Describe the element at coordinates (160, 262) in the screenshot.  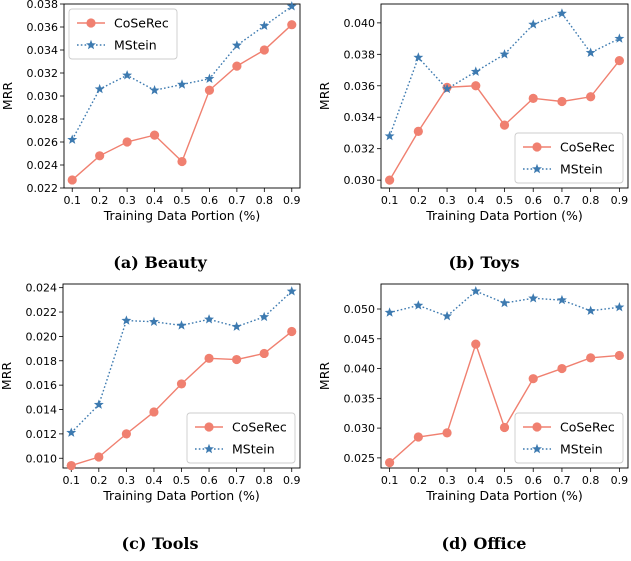
I see `panel-caption: (a) Beauty` at that location.